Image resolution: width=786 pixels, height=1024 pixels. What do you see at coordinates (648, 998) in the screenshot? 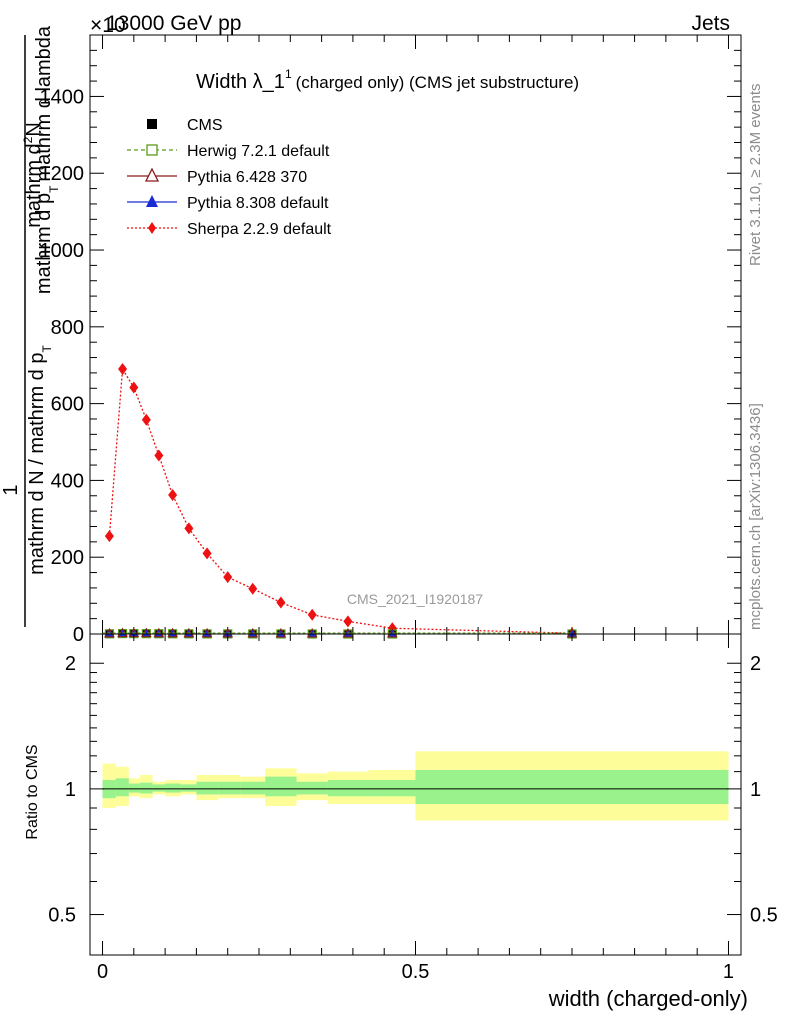
I see `x-axis-label: width (charged-only)` at bounding box center [648, 998].